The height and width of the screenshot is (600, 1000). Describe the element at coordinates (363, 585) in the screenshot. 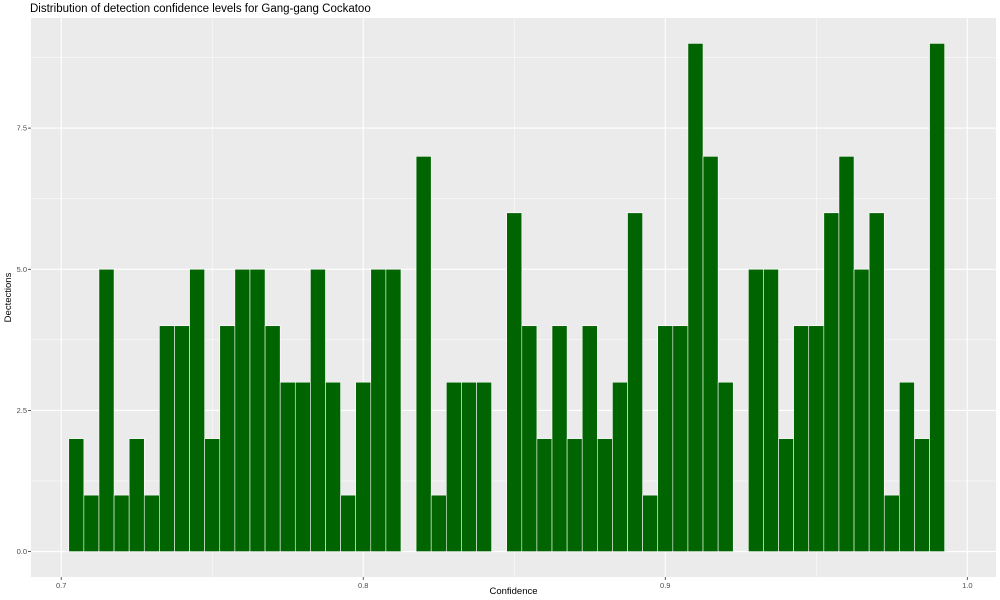

I see `x-tick-label: 0.8` at that location.